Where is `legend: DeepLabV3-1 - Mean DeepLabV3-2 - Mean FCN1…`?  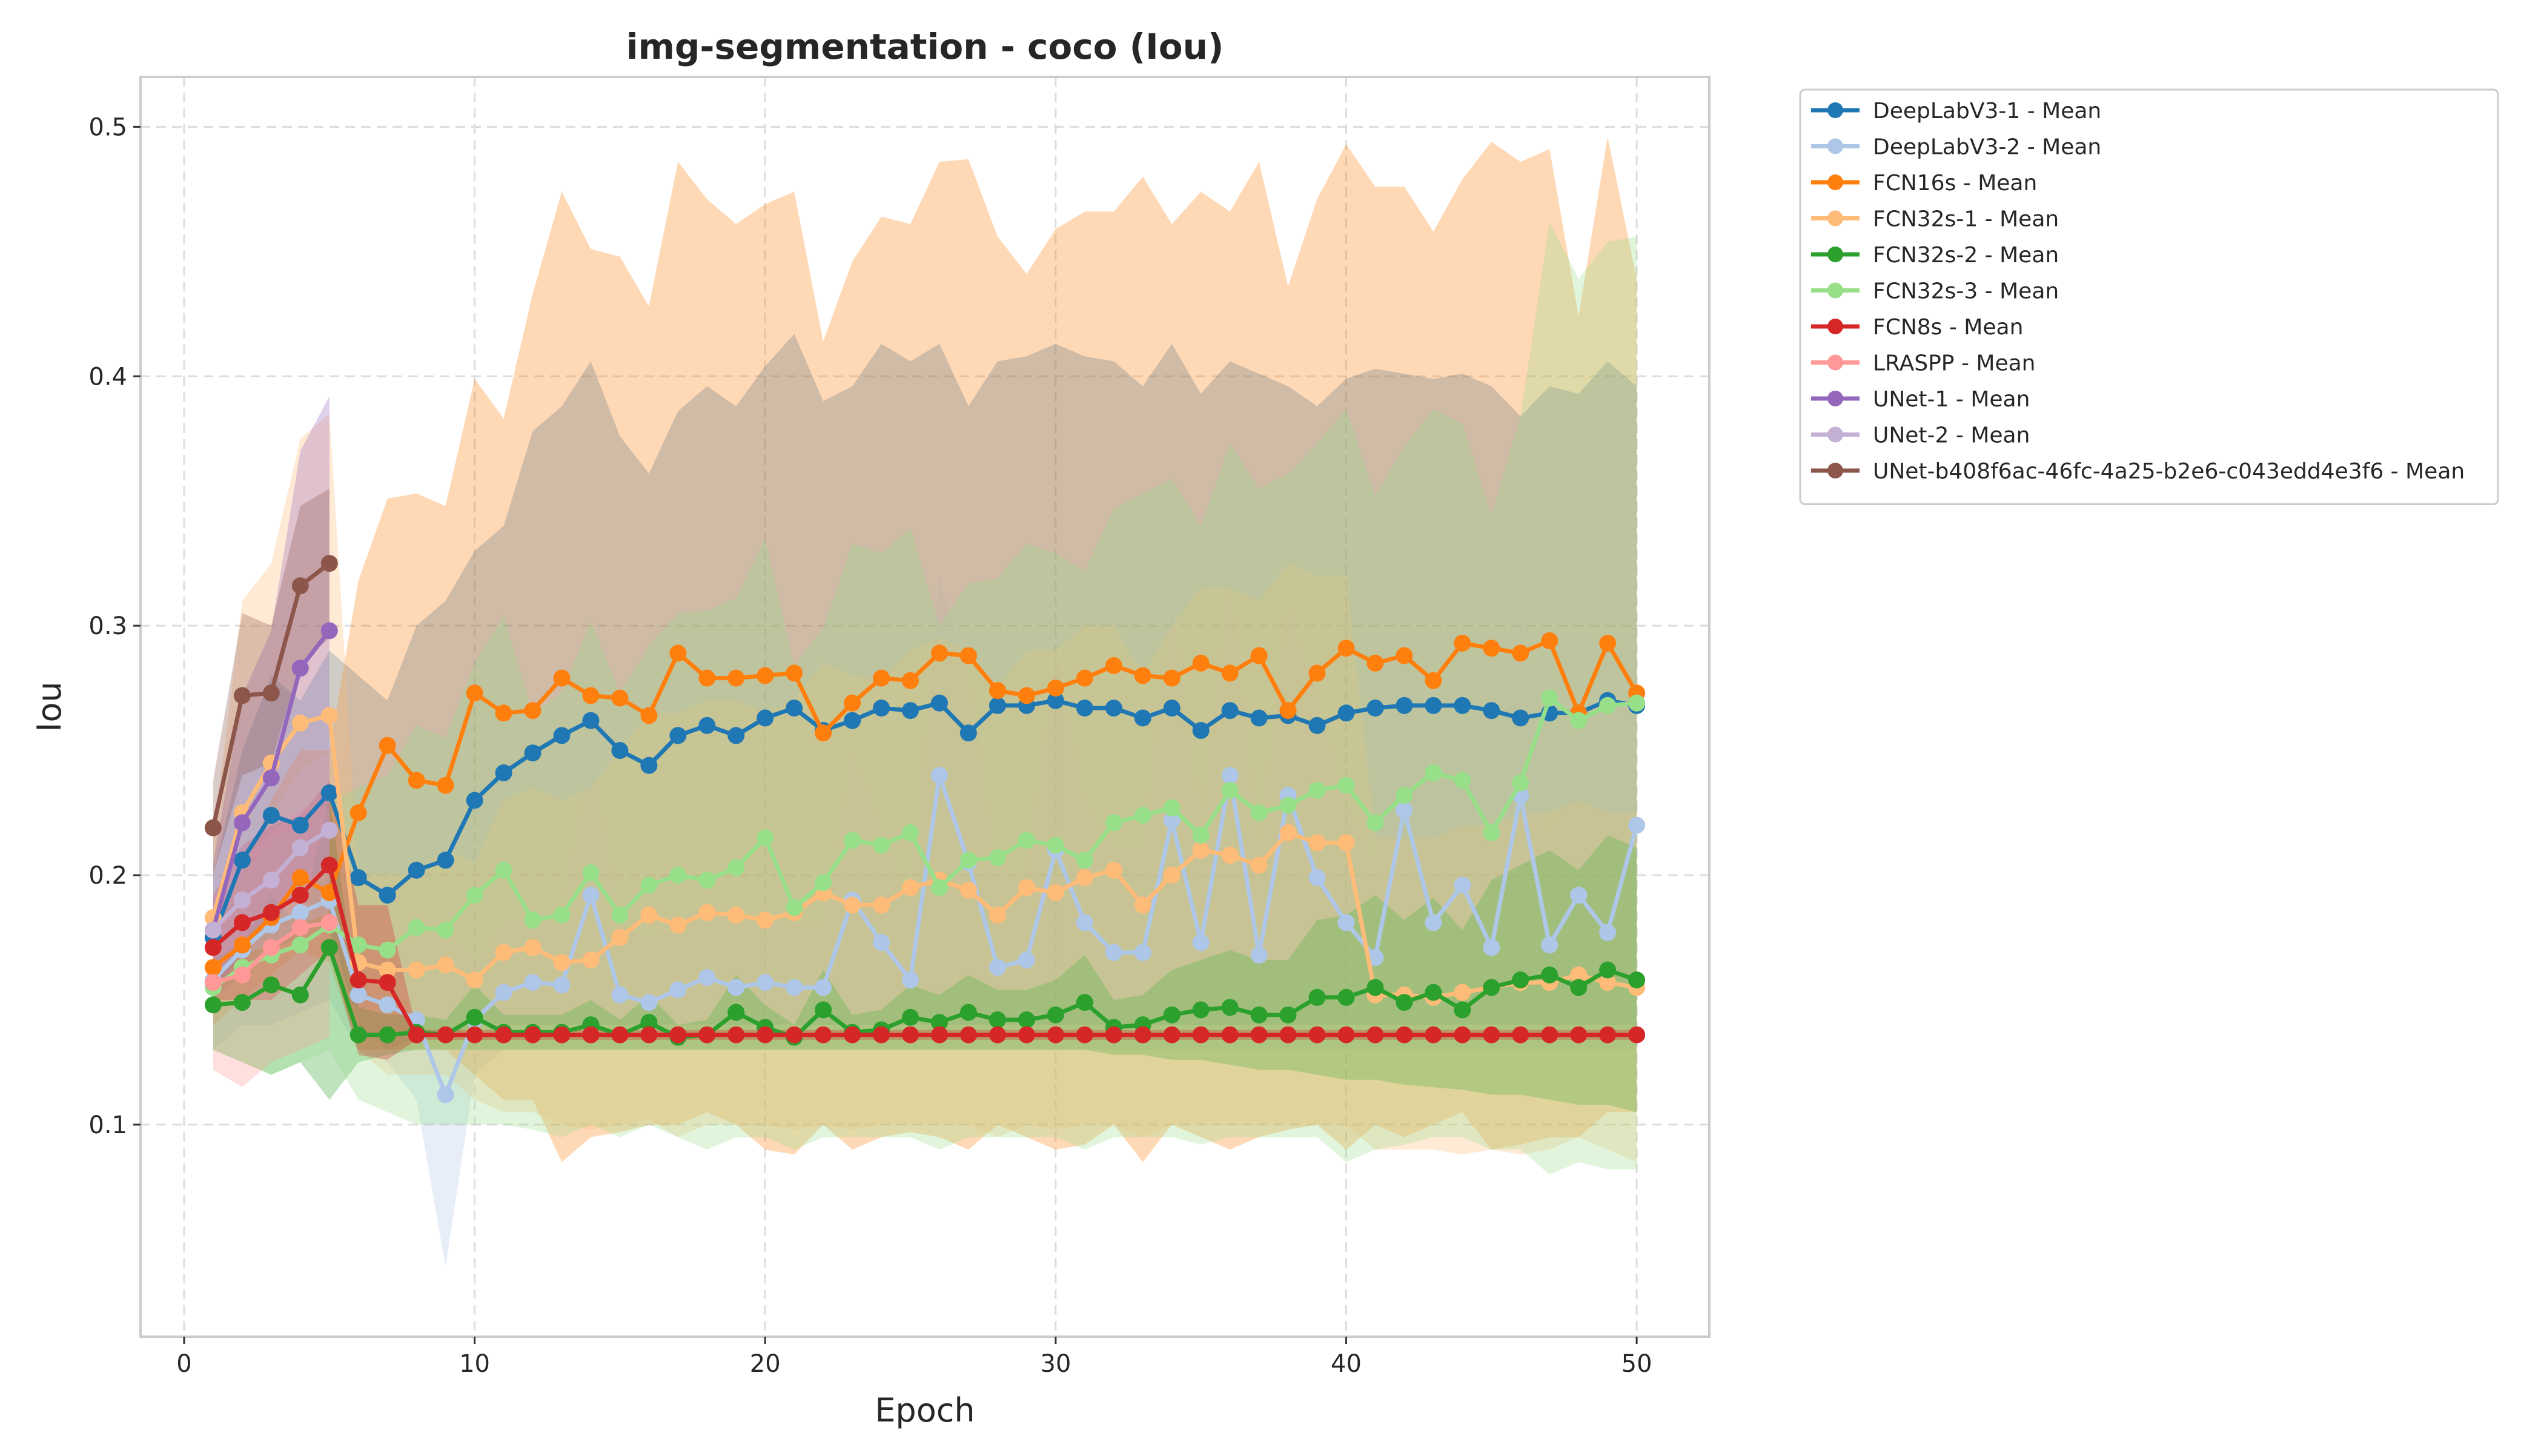
legend: DeepLabV3-1 - Mean DeepLabV3-2 - Mean FCN1… is located at coordinates (2149, 296).